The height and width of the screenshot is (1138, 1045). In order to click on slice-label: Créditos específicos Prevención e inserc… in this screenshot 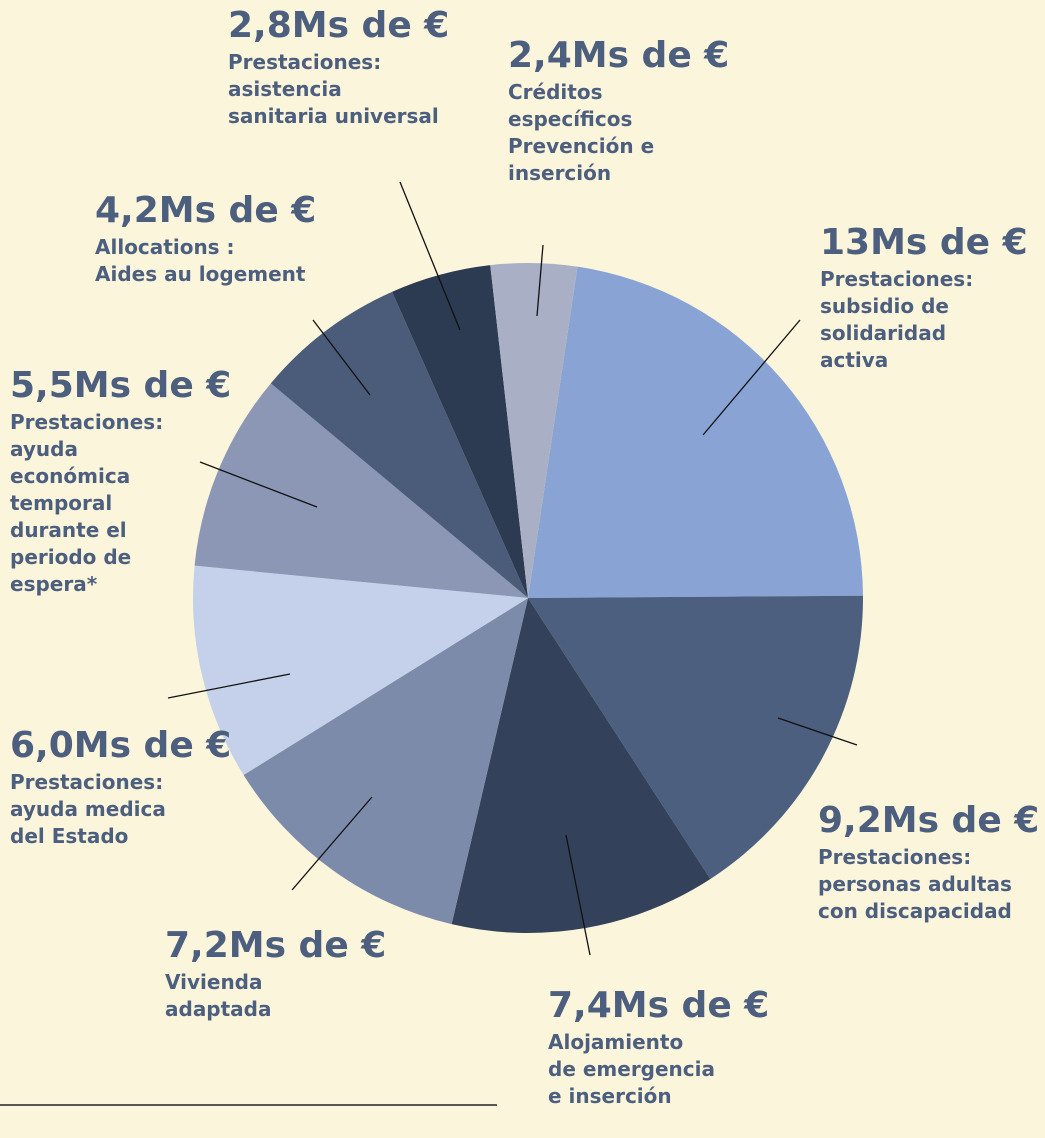, I will do `click(581, 132)`.